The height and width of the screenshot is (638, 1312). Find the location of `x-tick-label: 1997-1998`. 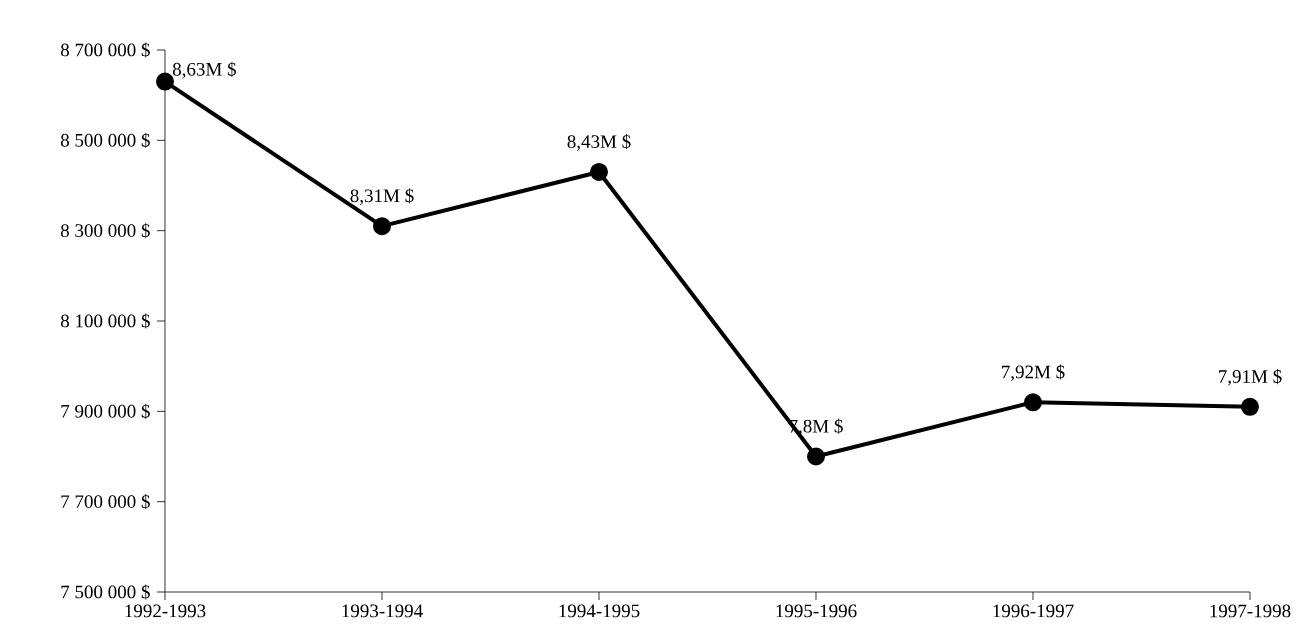

x-tick-label: 1997-1998 is located at coordinates (1250, 611).